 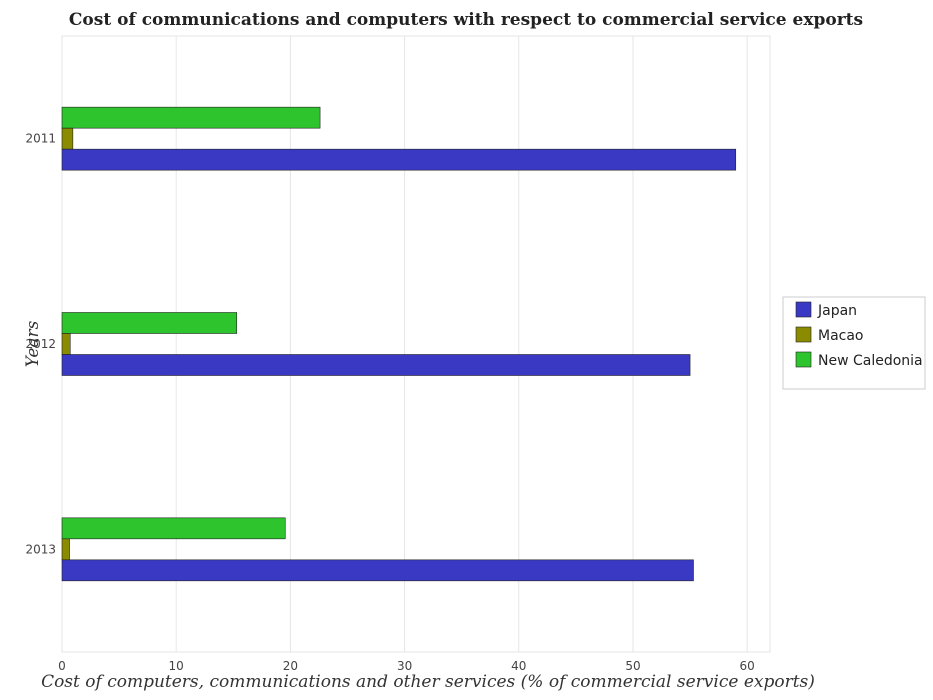 I want to click on x-tick-label: 60, so click(x=747, y=666).